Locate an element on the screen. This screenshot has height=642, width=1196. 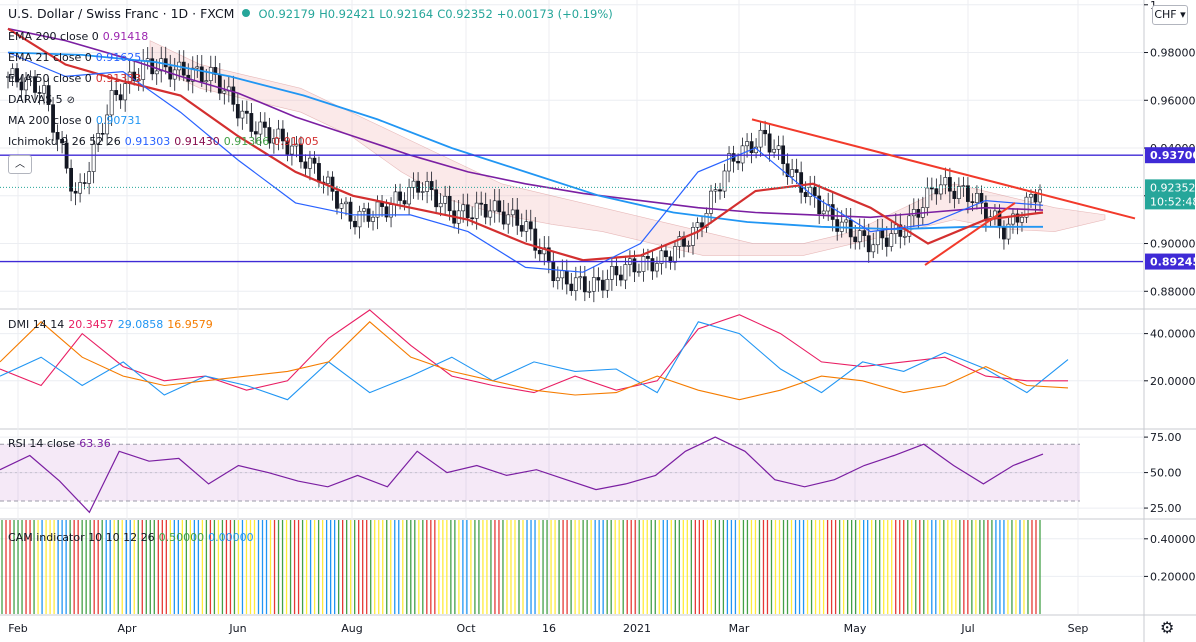
x-tick-label: Mar is located at coordinates (739, 628).